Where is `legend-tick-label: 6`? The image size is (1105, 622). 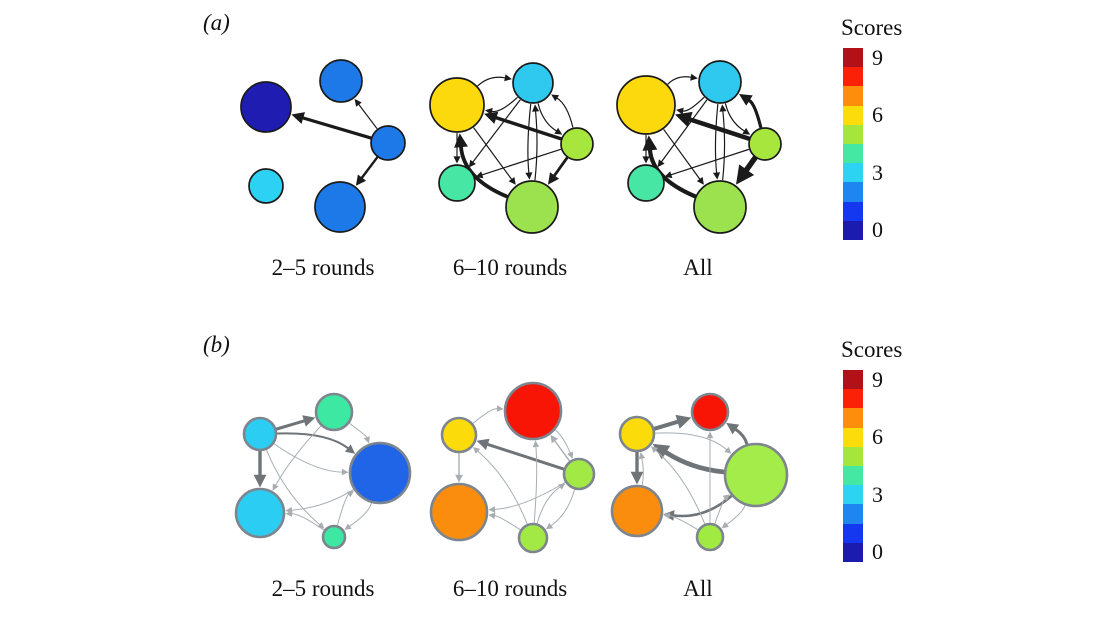
legend-tick-label: 6 is located at coordinates (877, 115).